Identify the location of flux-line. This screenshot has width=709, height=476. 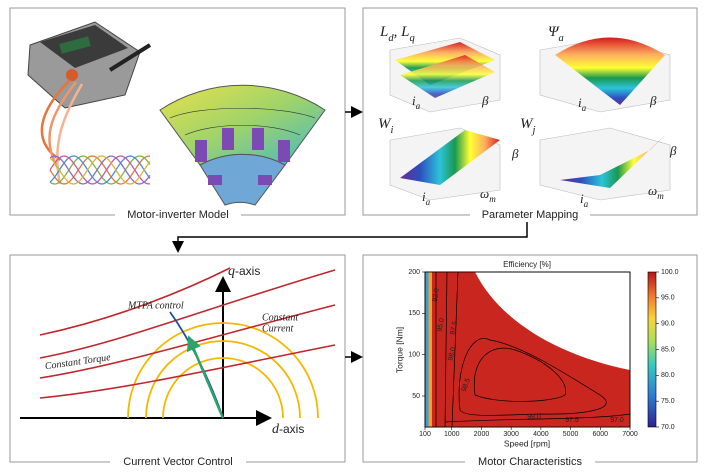
(242, 122).